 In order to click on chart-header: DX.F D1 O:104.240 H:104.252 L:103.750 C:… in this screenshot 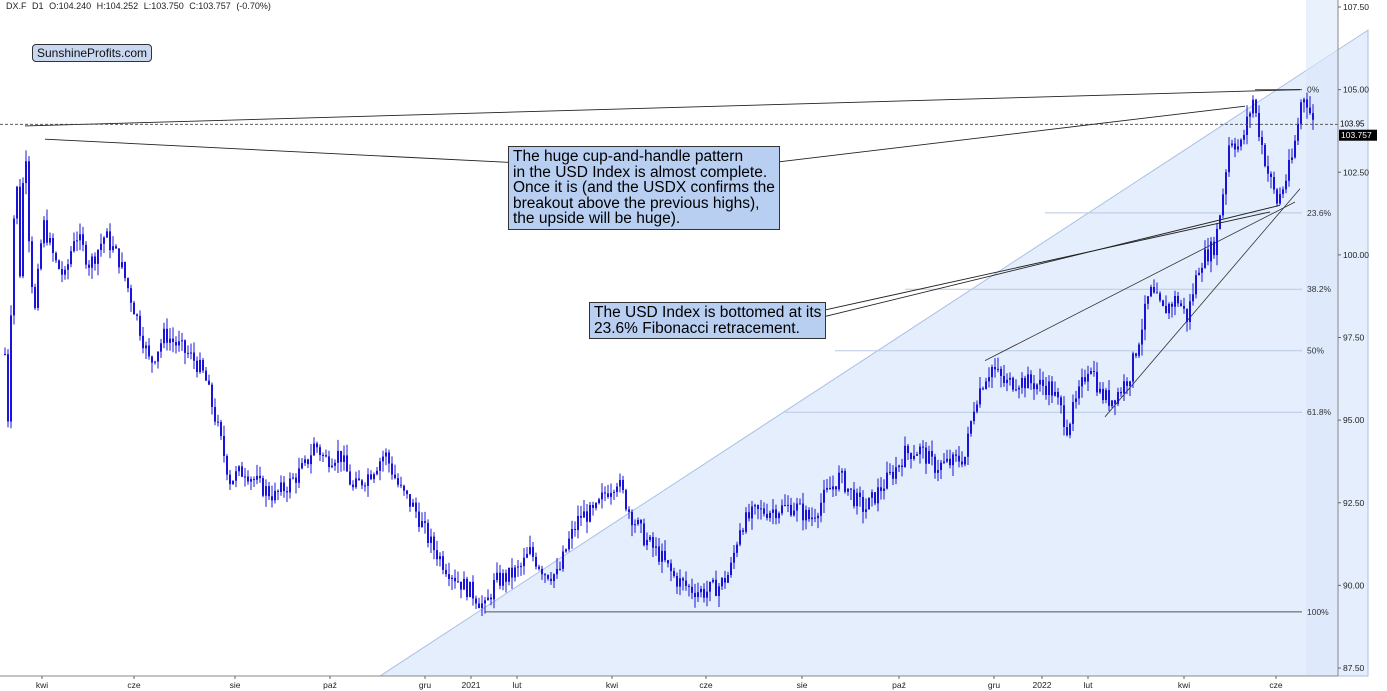, I will do `click(140, 6)`.